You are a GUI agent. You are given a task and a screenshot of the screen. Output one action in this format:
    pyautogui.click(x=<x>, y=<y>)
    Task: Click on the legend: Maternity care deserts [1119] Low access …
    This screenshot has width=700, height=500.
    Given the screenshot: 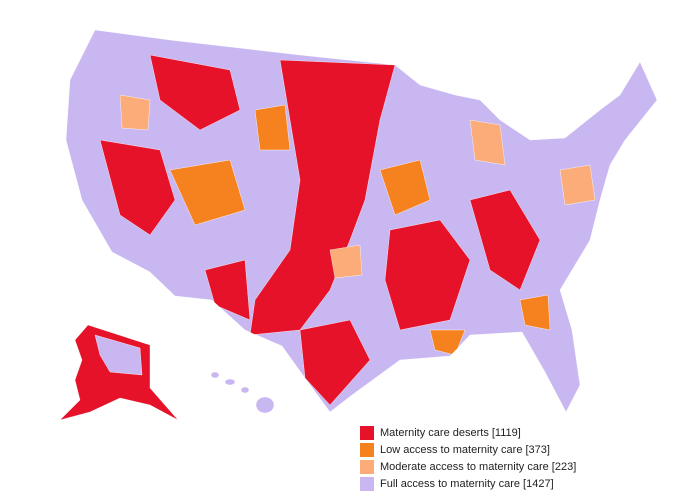 What is the action you would take?
    pyautogui.click(x=468, y=458)
    